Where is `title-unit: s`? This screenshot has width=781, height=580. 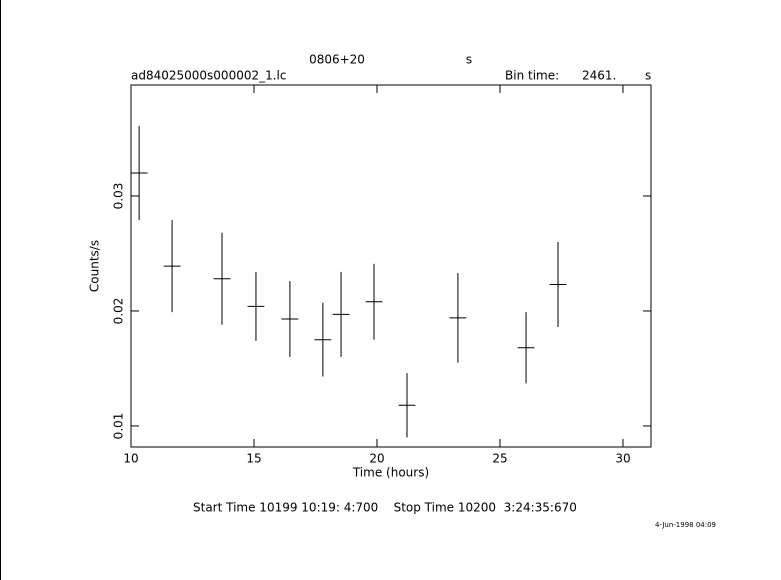
title-unit: s is located at coordinates (469, 60).